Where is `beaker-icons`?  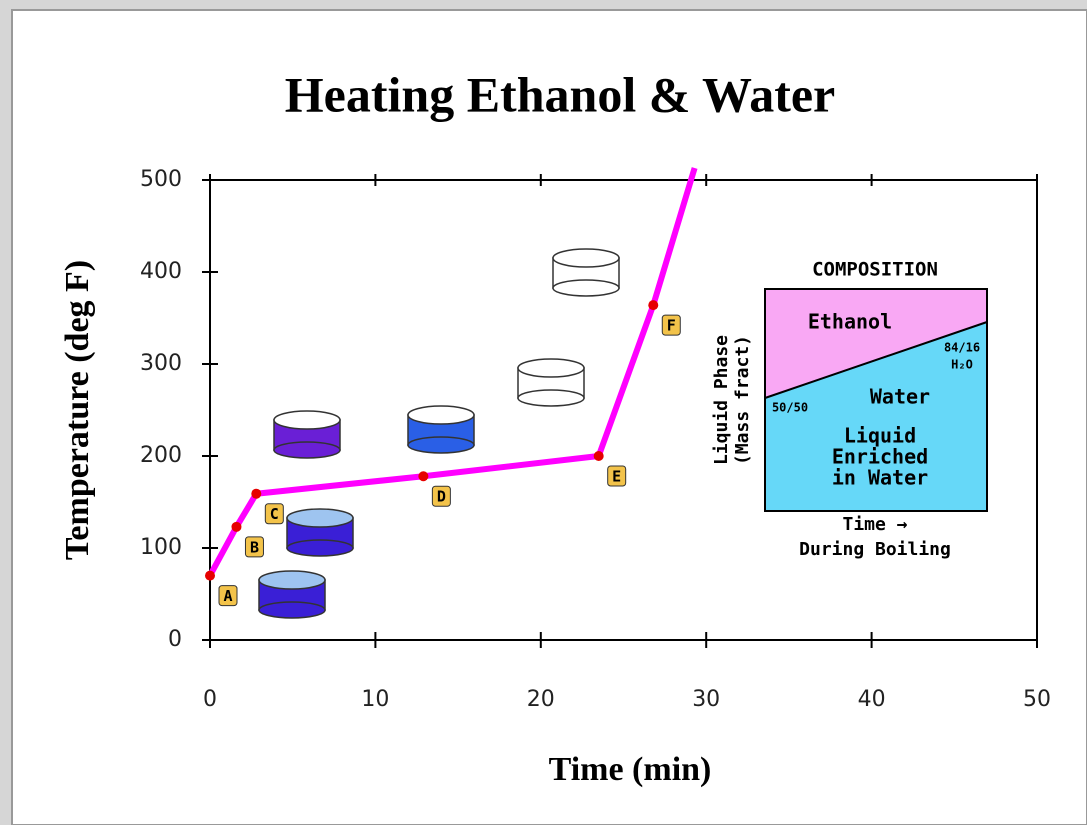 beaker-icons is located at coordinates (439, 433).